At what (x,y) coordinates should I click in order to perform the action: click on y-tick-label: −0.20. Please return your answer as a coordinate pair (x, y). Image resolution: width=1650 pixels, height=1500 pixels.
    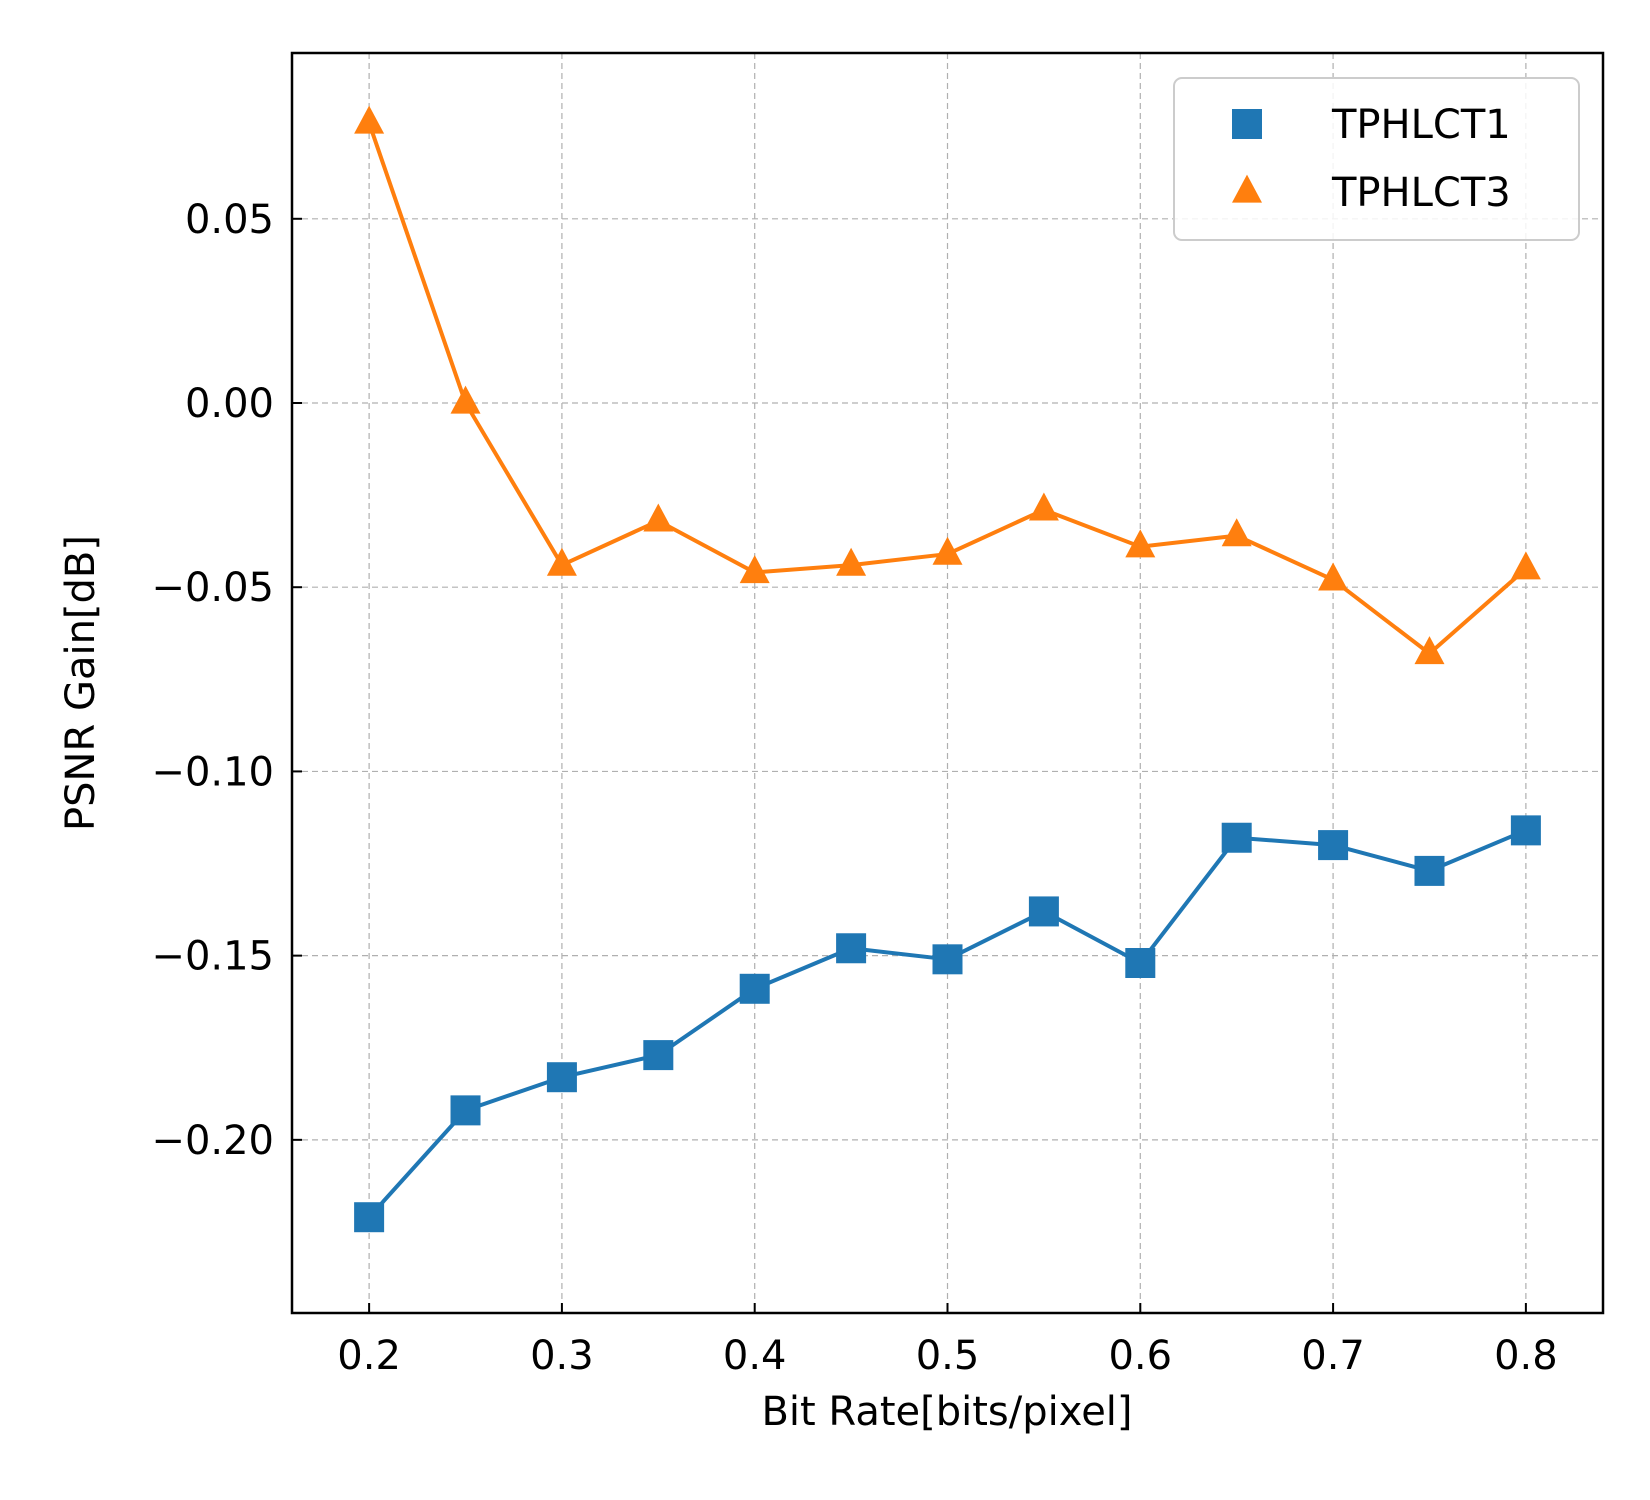
    Looking at the image, I should click on (212, 1141).